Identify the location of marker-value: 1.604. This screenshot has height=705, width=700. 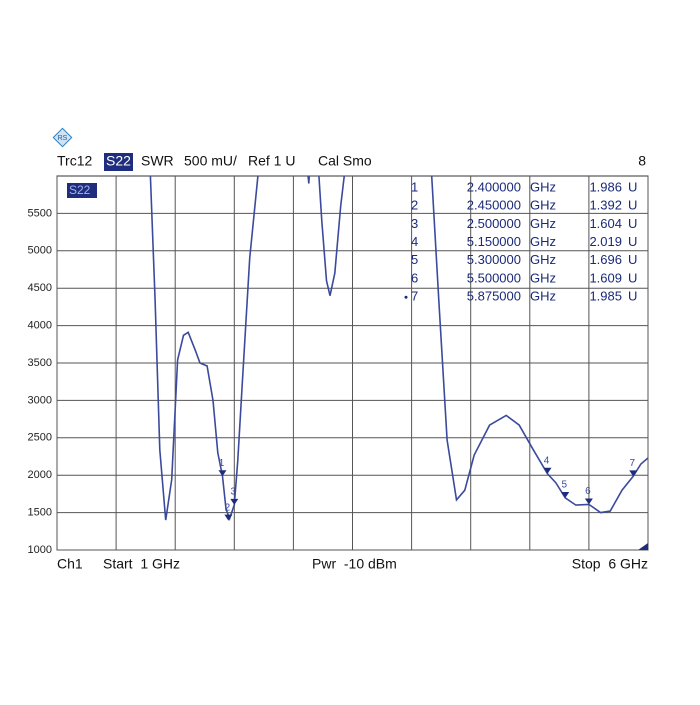
(605, 223).